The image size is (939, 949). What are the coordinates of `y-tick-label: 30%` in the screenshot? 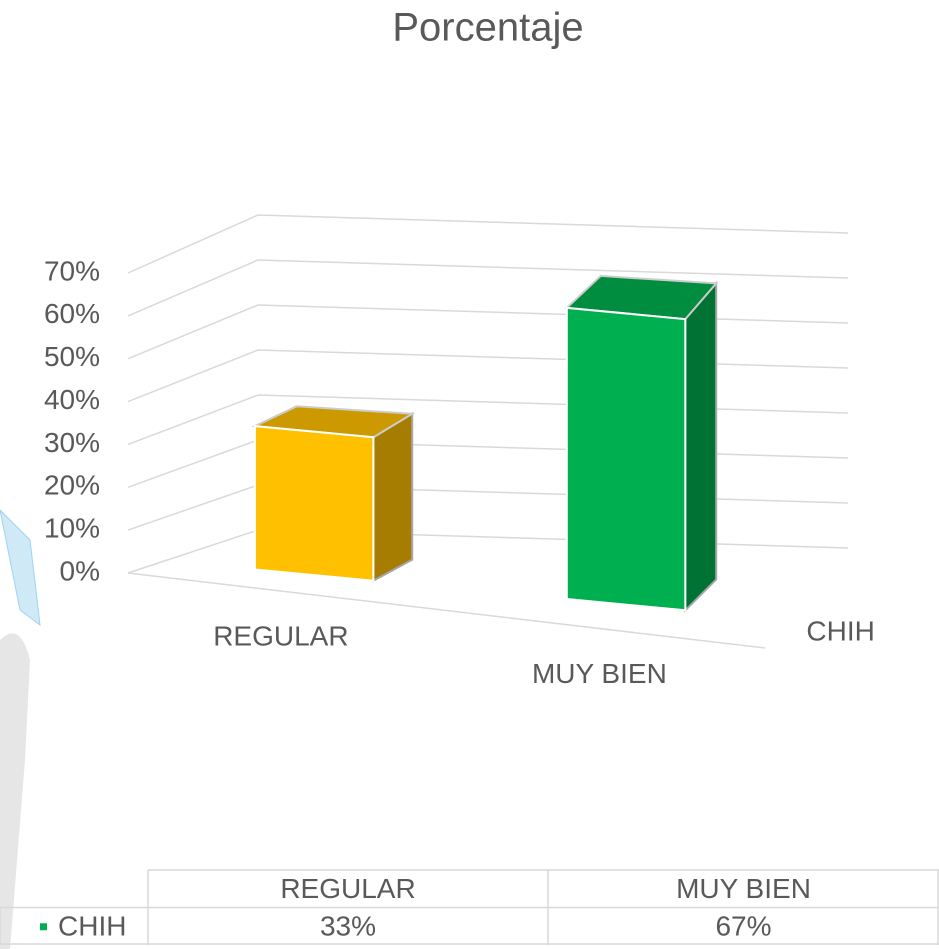 It's located at (72, 442).